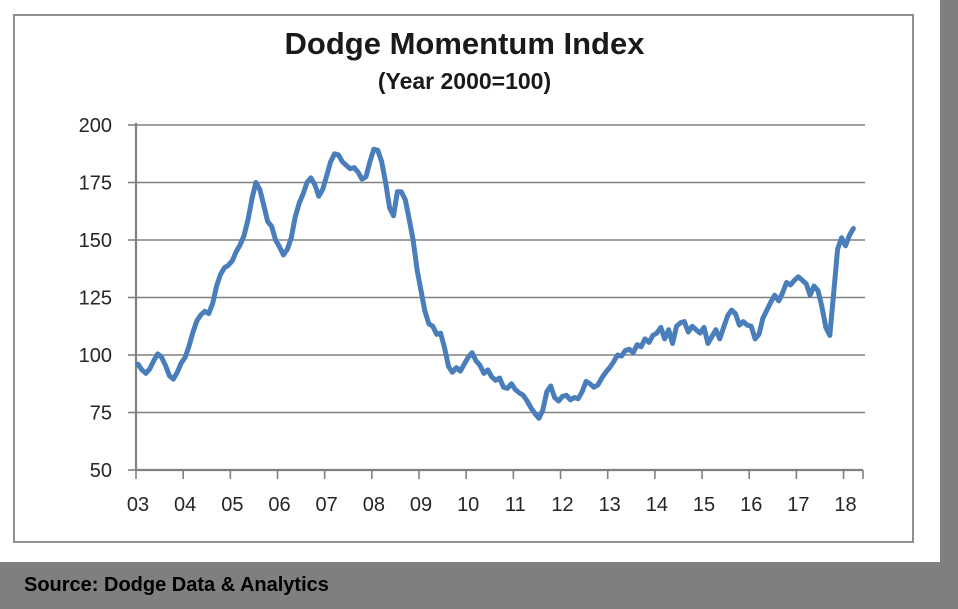 The image size is (958, 609). I want to click on right-shadow-bar, so click(949, 304).